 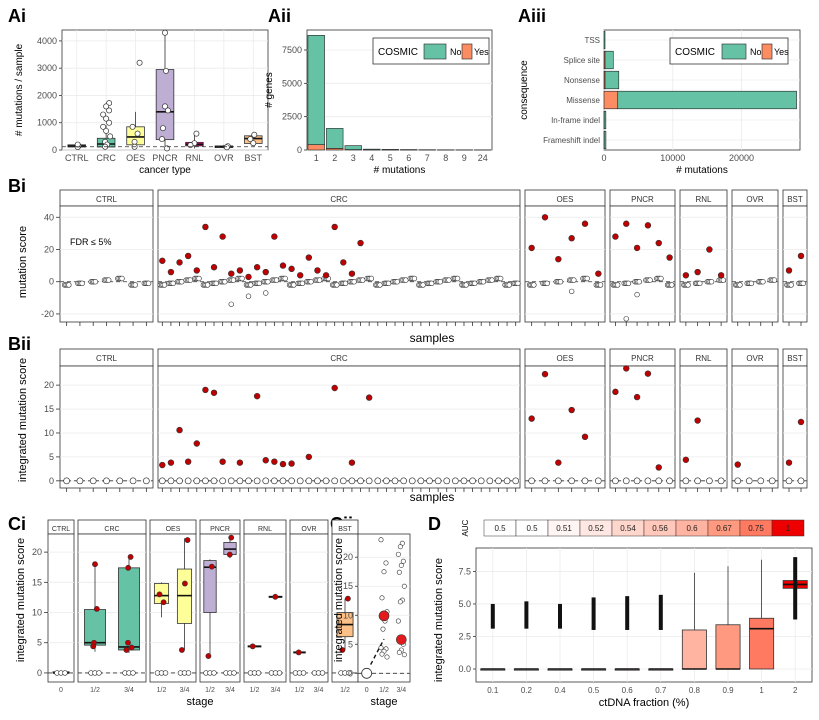 I want to click on d-y-tick-label: 0.0, so click(x=464, y=669).